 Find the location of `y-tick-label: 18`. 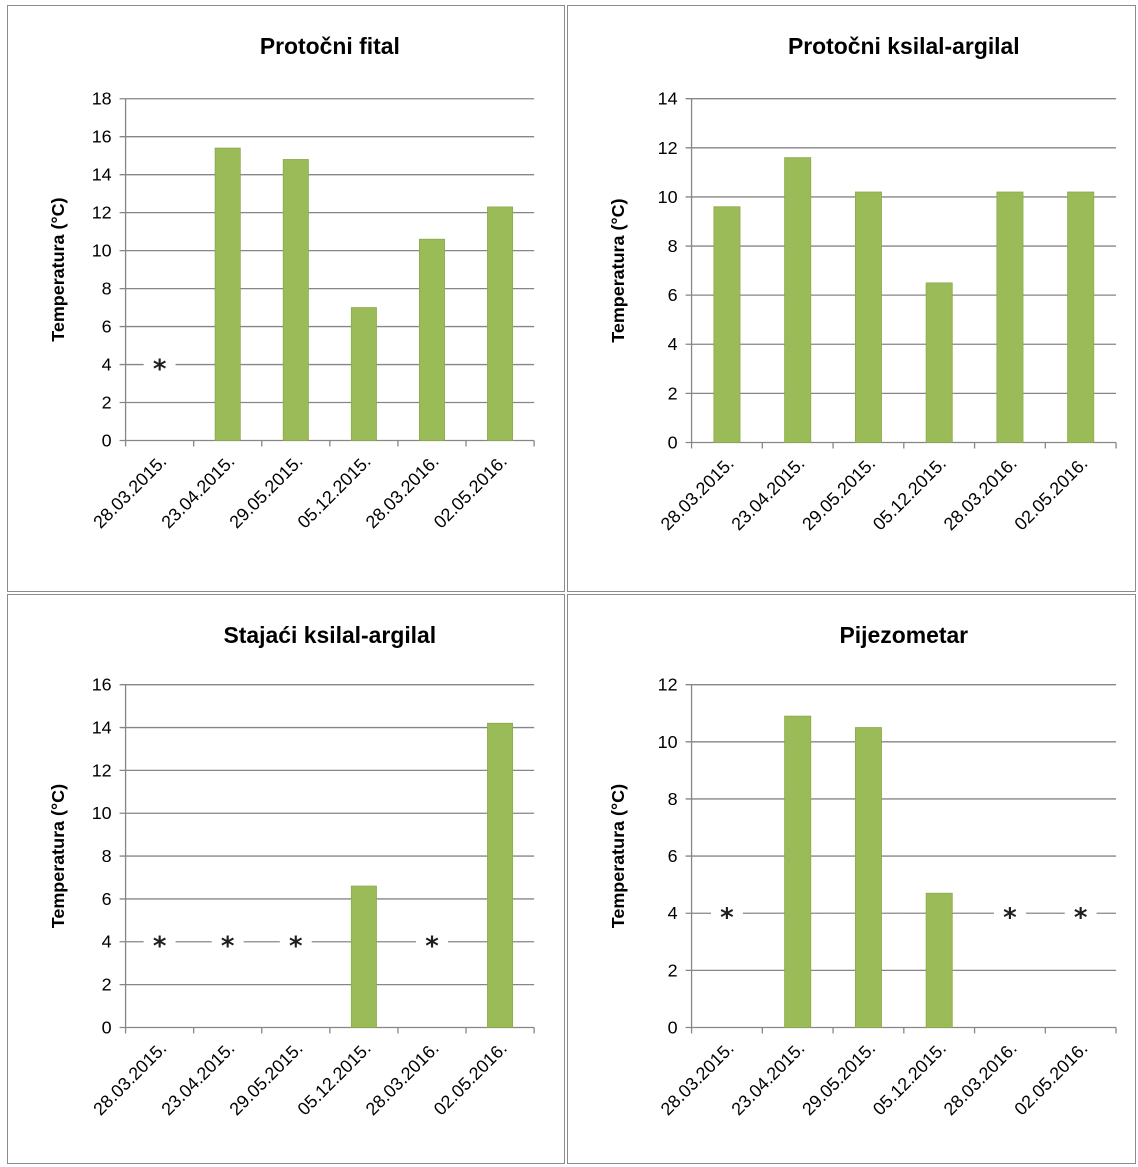

y-tick-label: 18 is located at coordinates (102, 99).